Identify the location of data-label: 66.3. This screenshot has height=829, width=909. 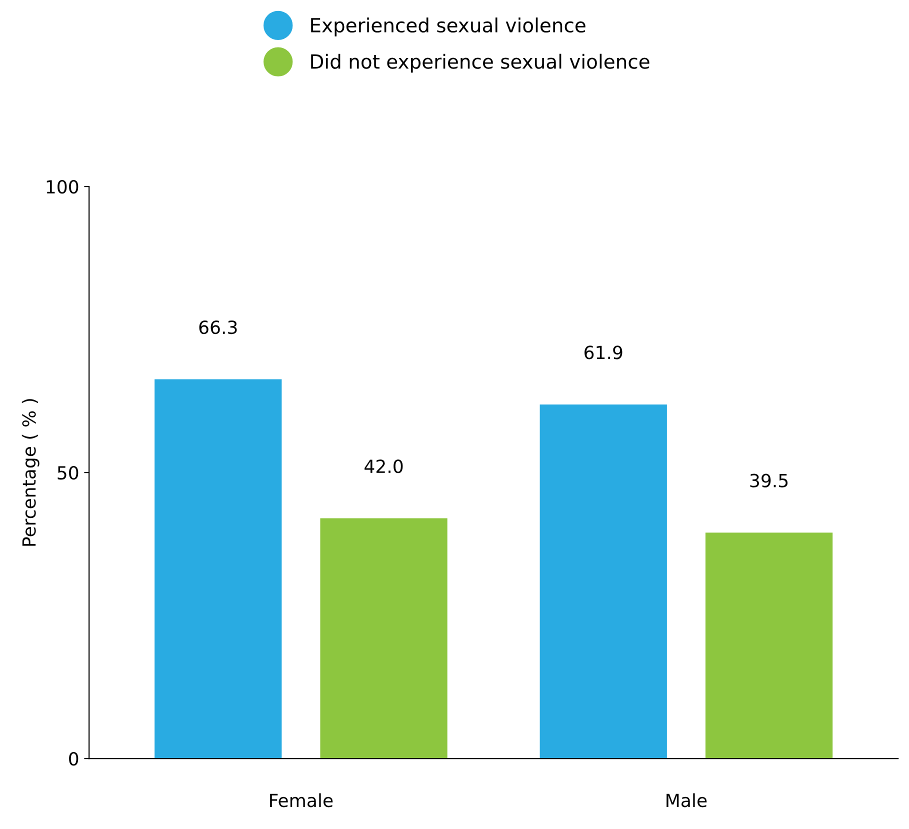
(218, 327).